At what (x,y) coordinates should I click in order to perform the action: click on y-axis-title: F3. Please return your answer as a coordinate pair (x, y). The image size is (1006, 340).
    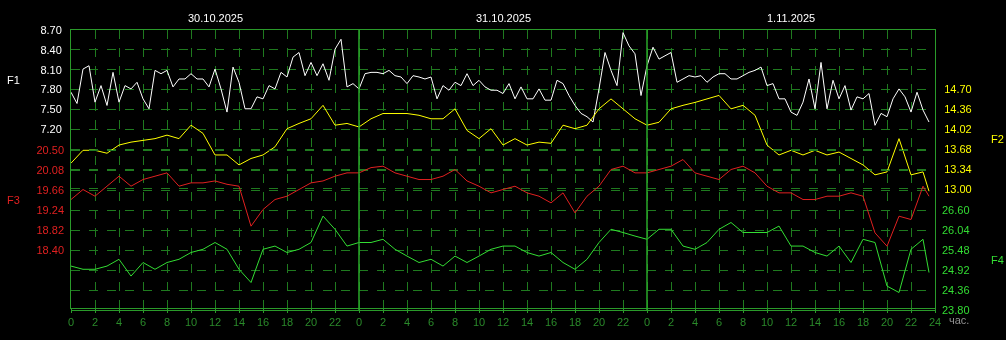
    Looking at the image, I should click on (13, 200).